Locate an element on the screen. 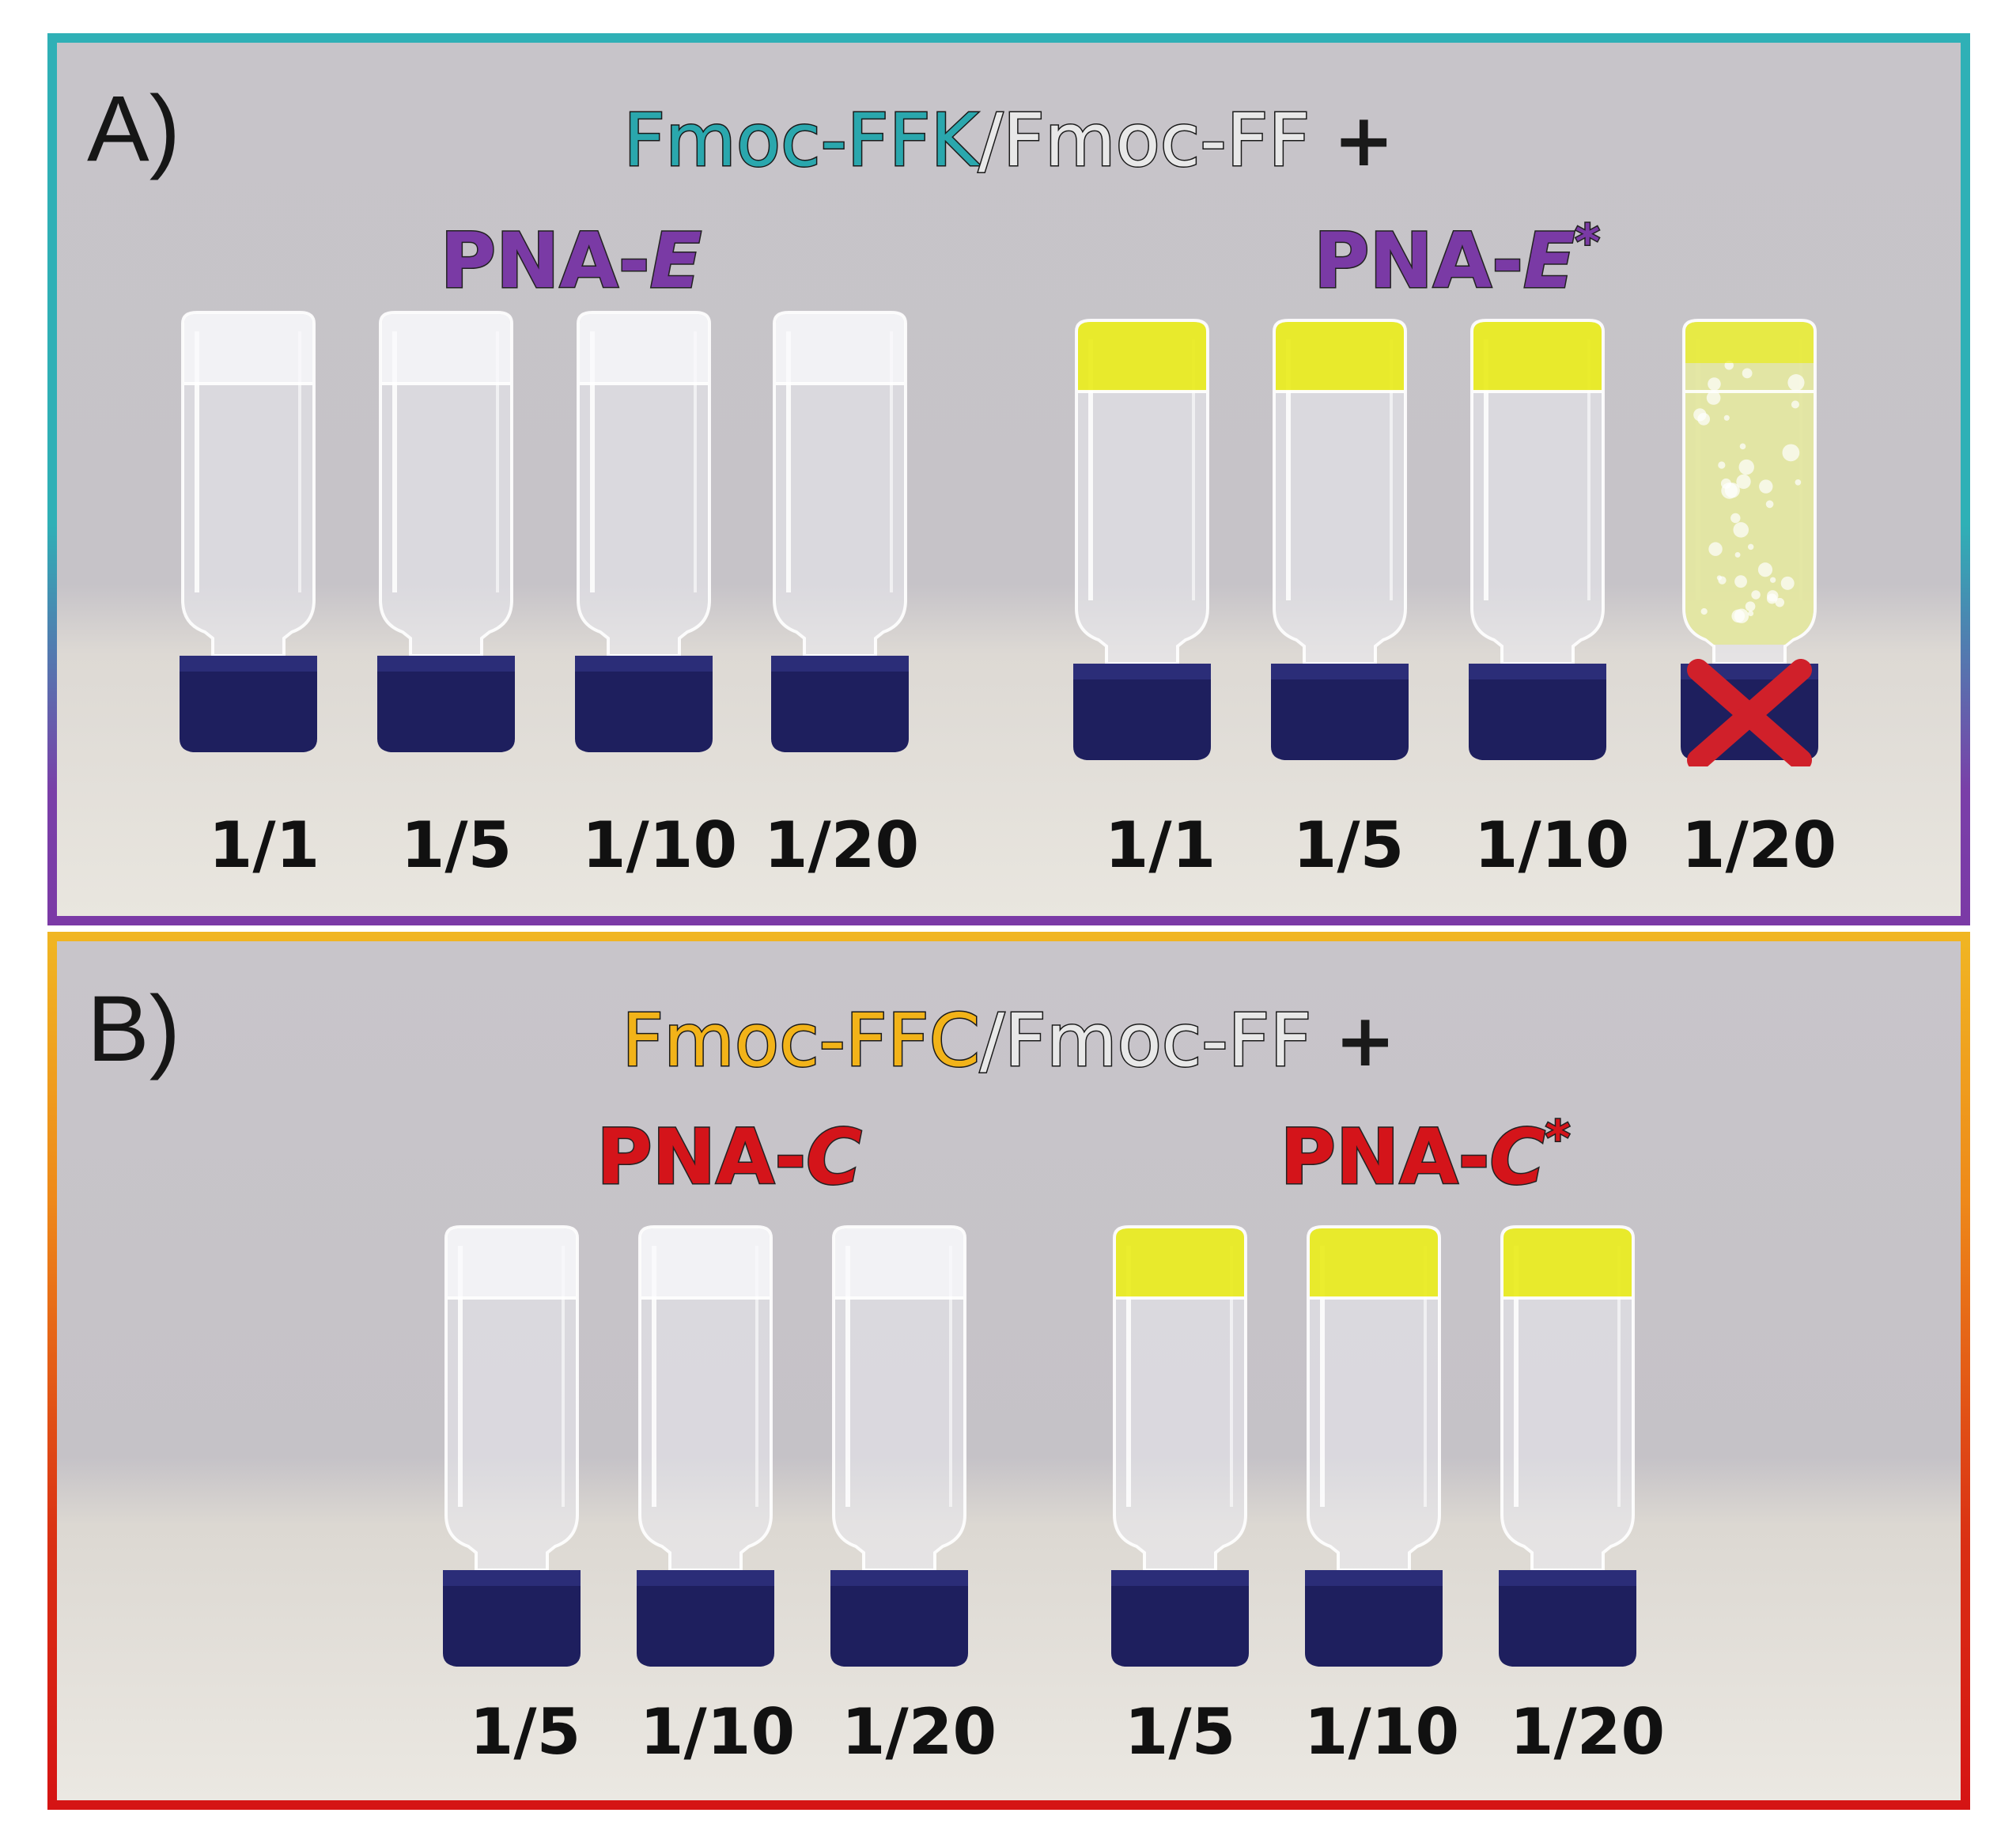  group-label-pna-c-star: PNA-C* is located at coordinates (1425, 1157).